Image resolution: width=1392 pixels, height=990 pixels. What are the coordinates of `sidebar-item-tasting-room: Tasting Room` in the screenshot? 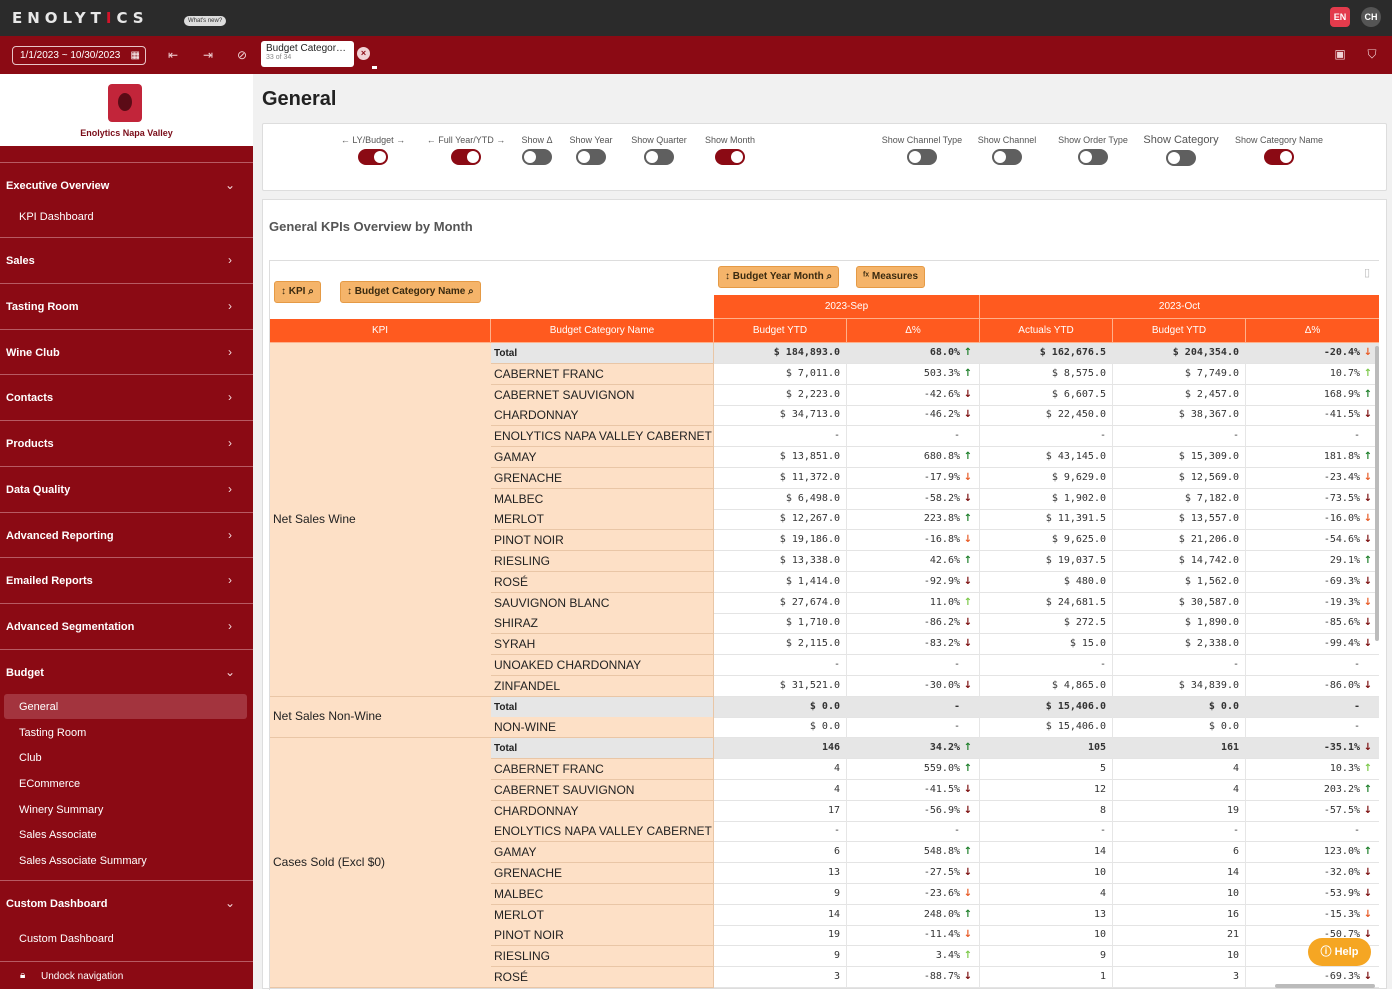 It's located at (53, 733).